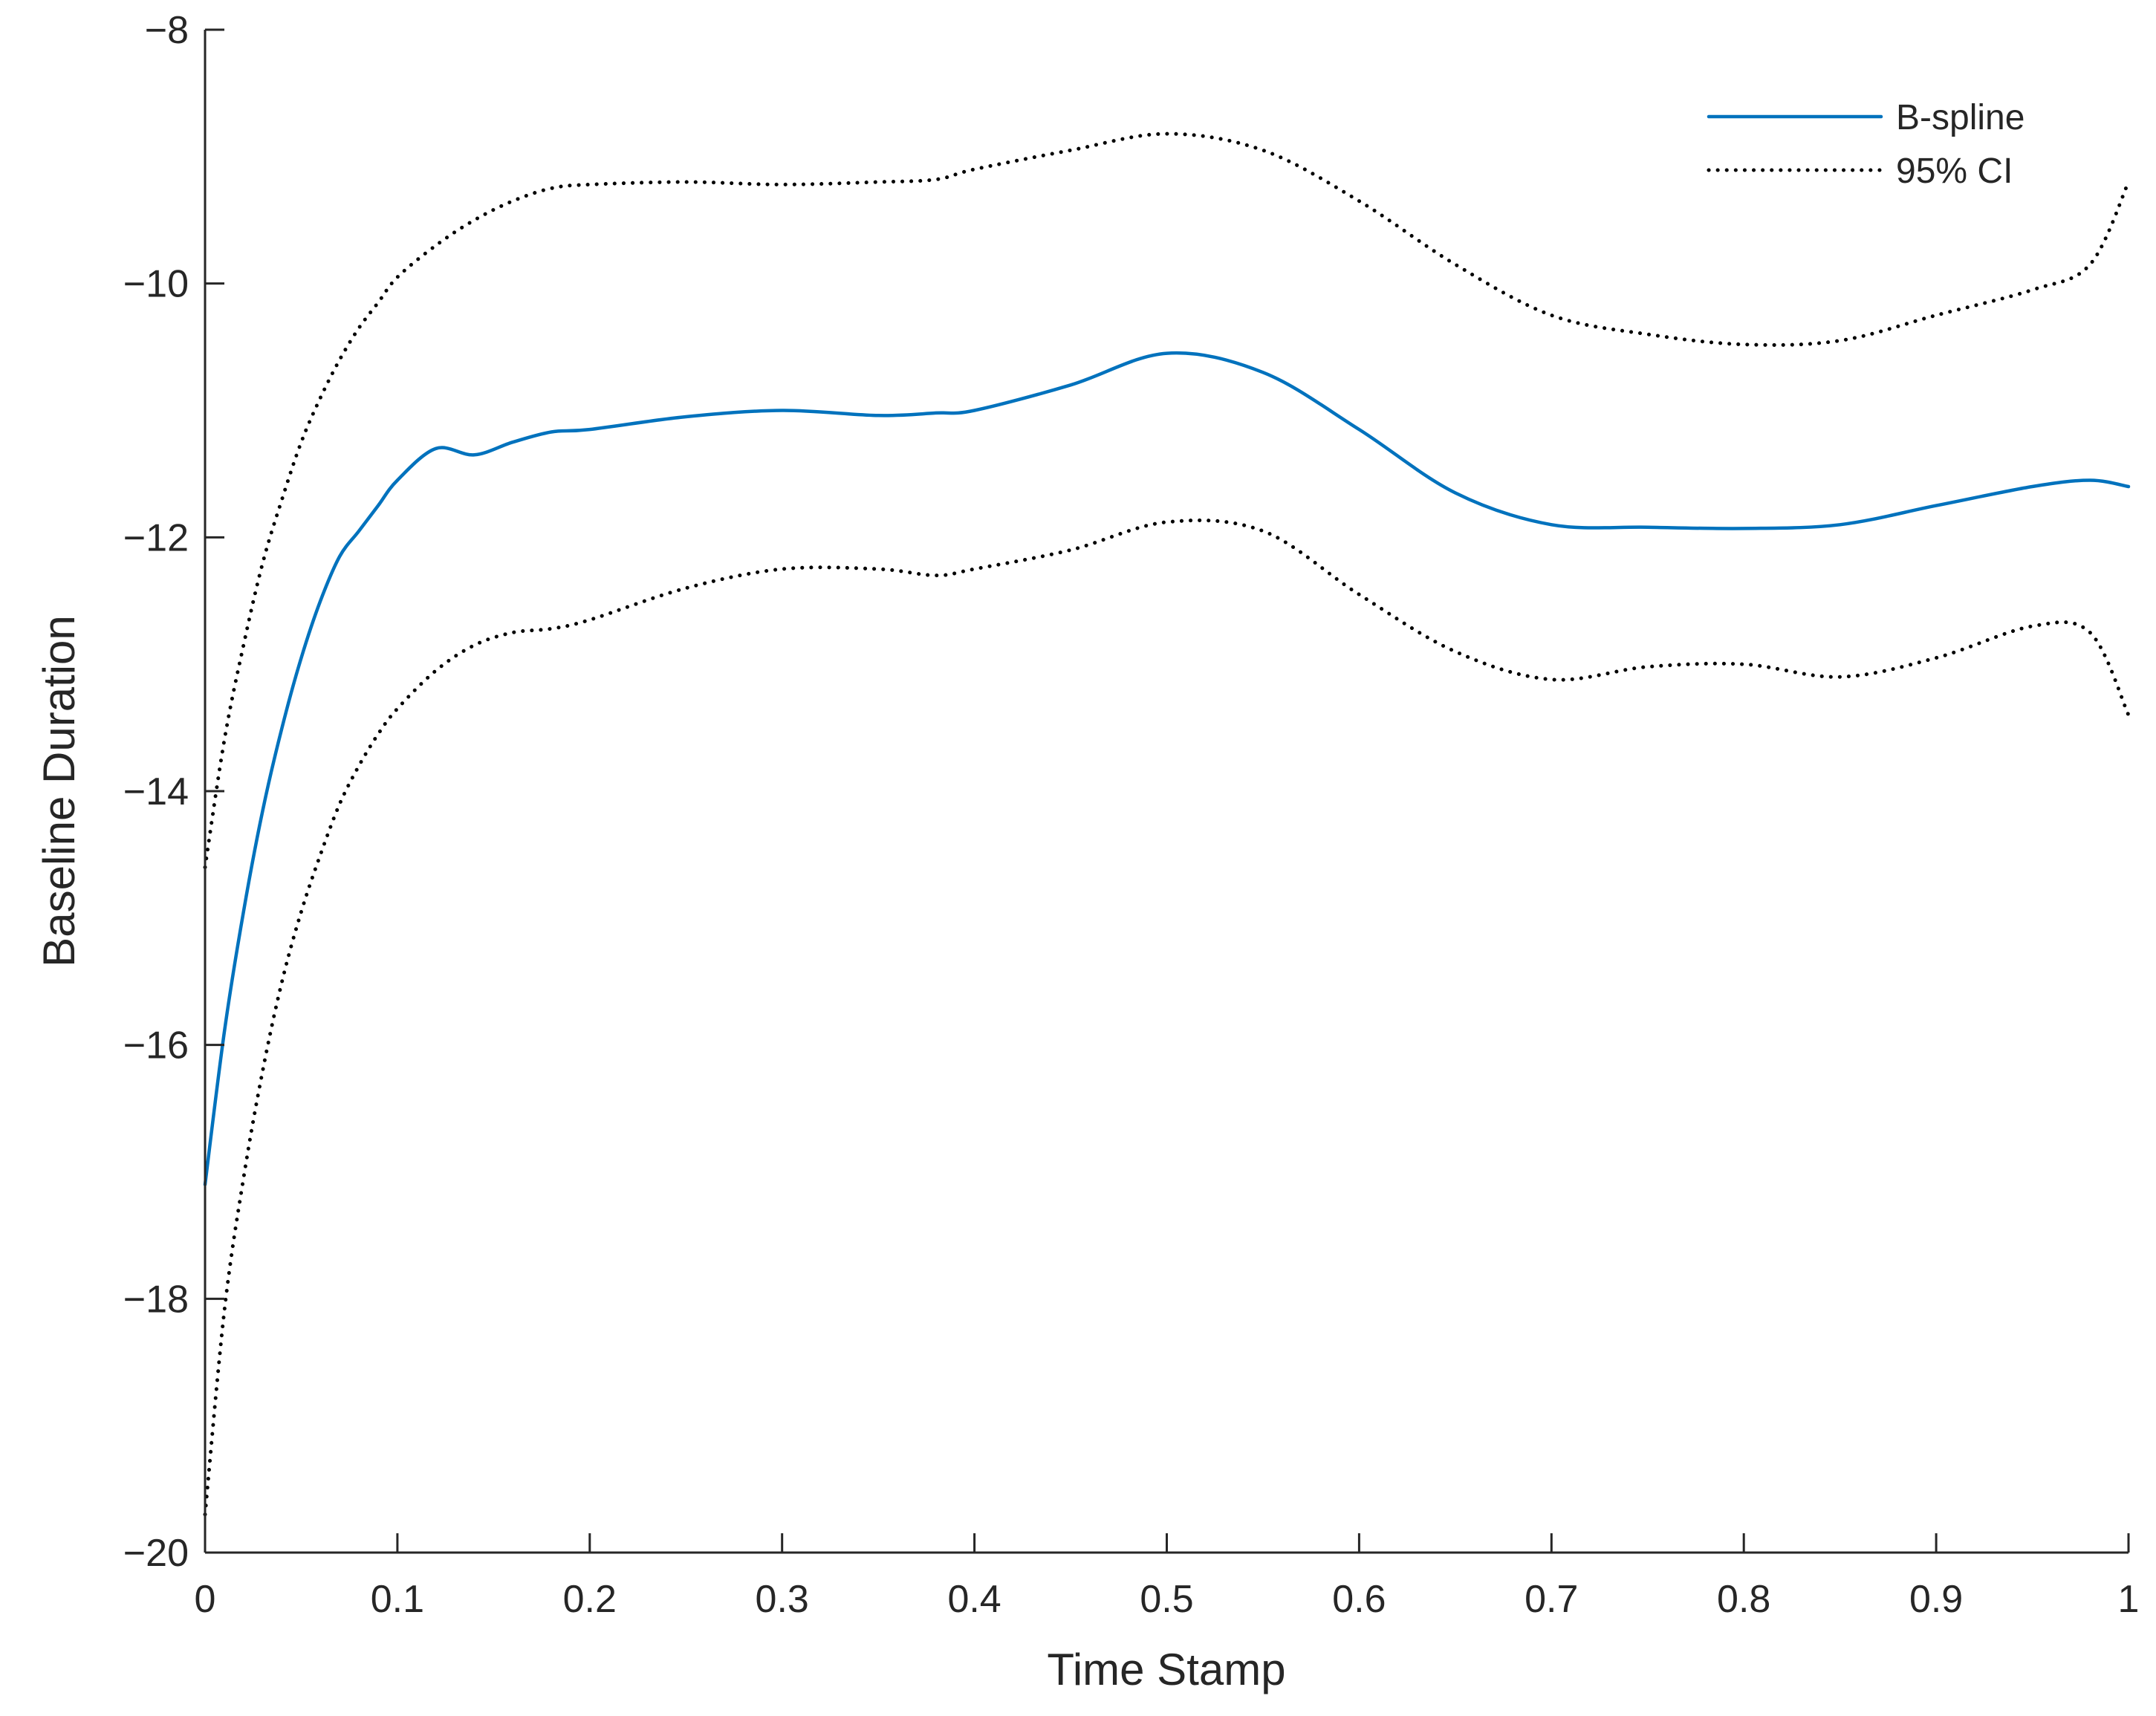 The height and width of the screenshot is (1716, 2156). Describe the element at coordinates (156, 538) in the screenshot. I see `y-tick-label: −12` at that location.